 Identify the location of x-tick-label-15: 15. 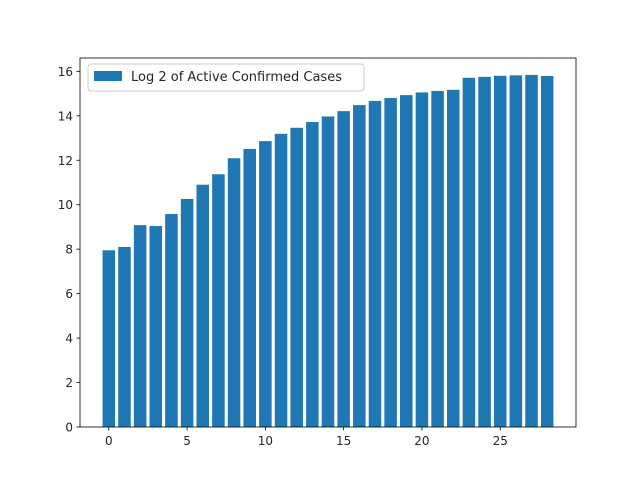
(343, 441).